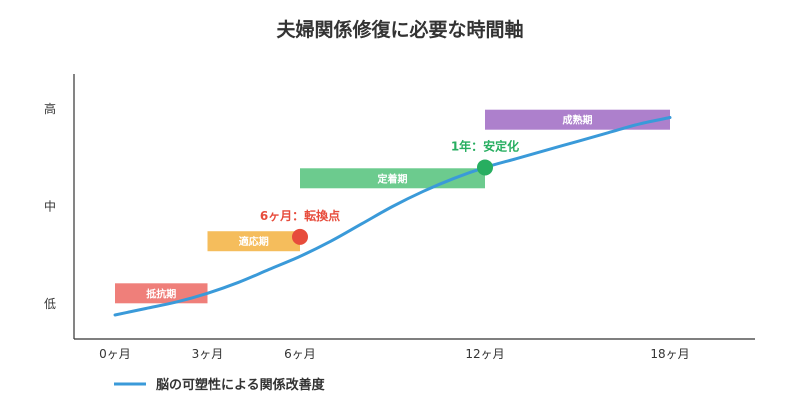  What do you see at coordinates (300, 215) in the screenshot?
I see `milestone-label-0: 6ヶ月：転換点` at bounding box center [300, 215].